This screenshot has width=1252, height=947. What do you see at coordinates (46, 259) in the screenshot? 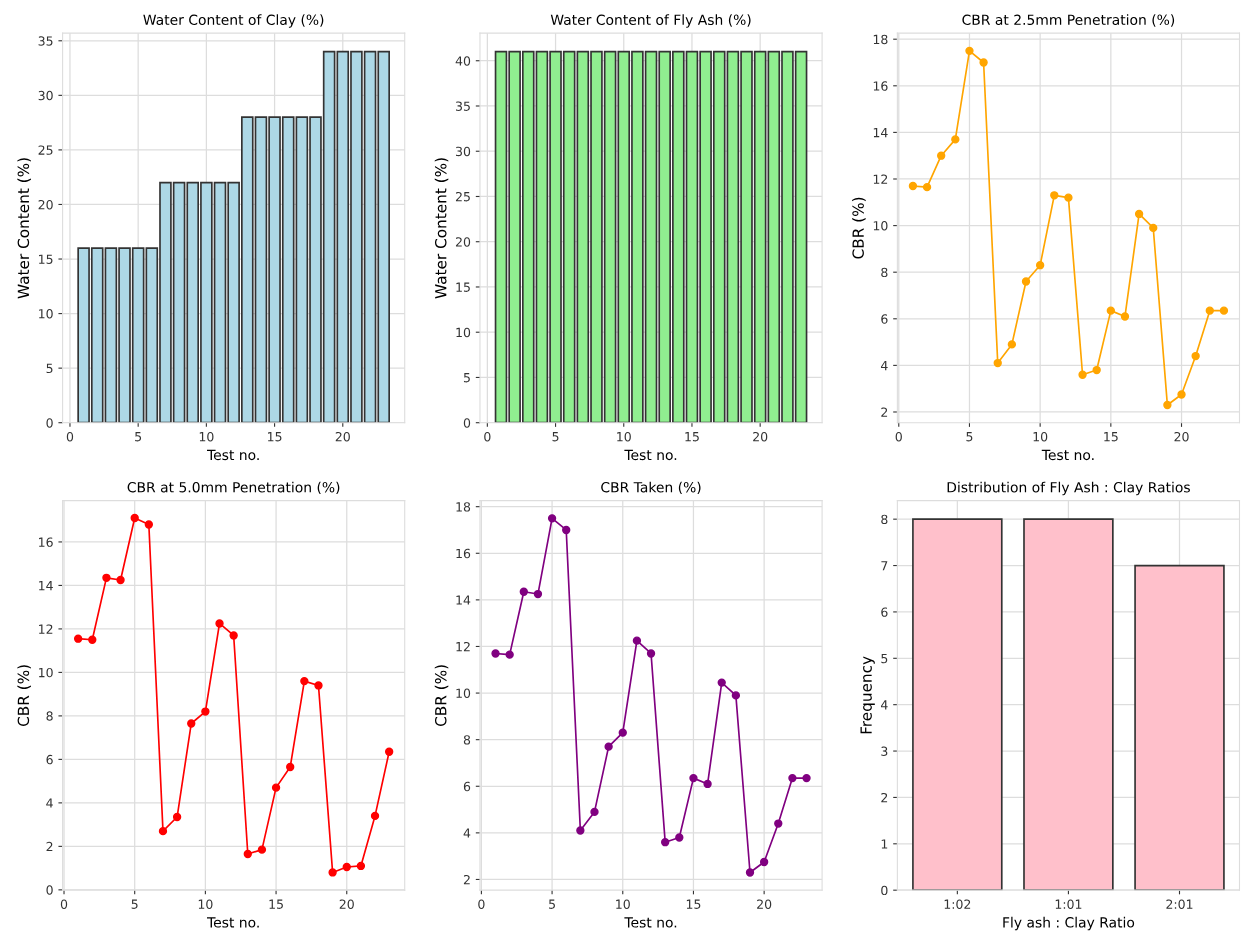
I see `y-tick-label: 15` at bounding box center [46, 259].